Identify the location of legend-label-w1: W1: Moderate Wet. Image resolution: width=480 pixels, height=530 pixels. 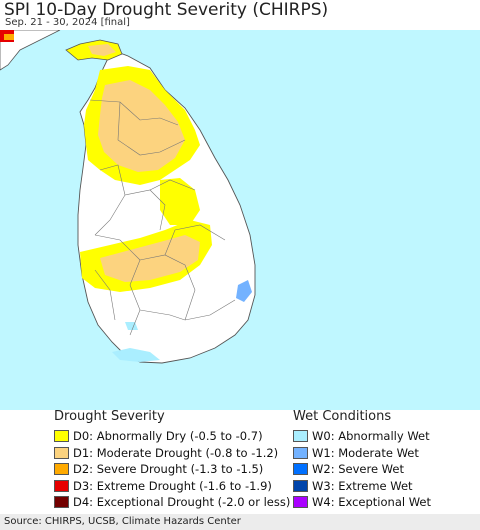
(365, 452).